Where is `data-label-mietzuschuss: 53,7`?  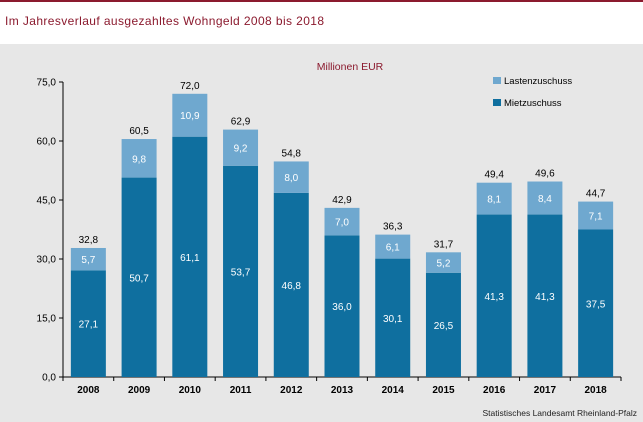
data-label-mietzuschuss: 53,7 is located at coordinates (241, 272).